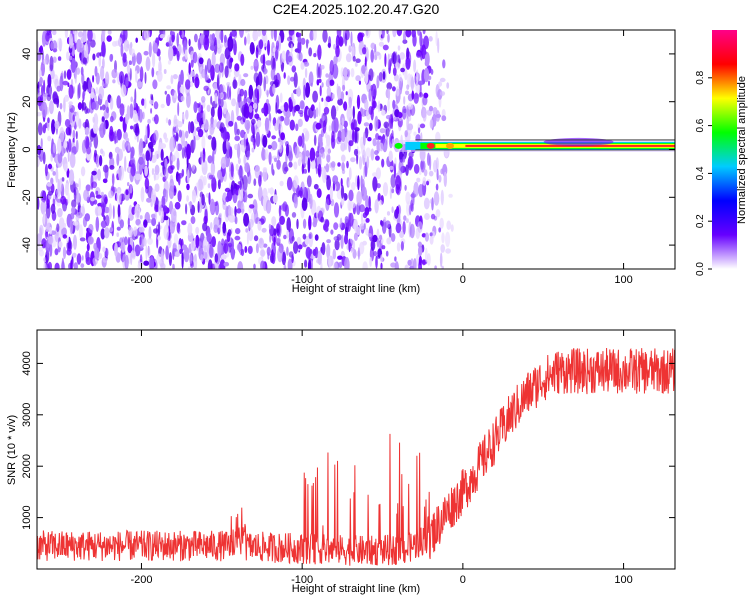 Image resolution: width=750 pixels, height=600 pixels. I want to click on colorbar-gradient, so click(724, 149).